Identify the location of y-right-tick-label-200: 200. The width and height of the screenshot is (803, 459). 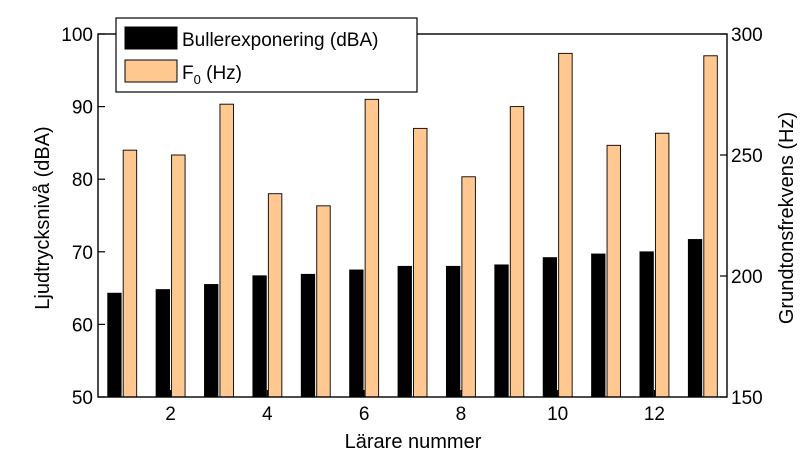
(747, 277).